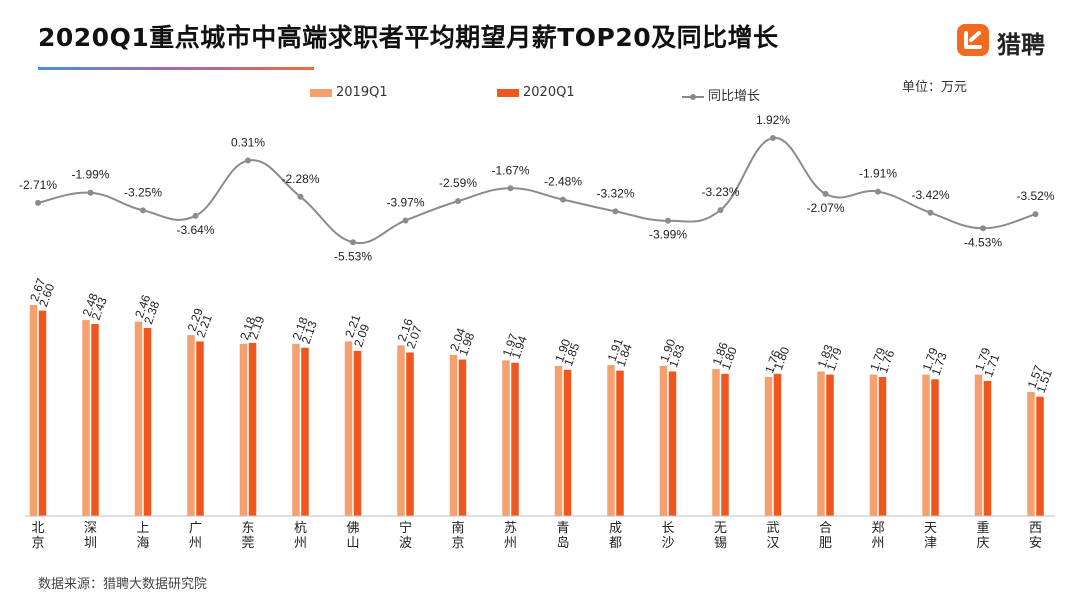 Image resolution: width=1080 pixels, height=608 pixels. I want to click on category-label: 佛, so click(352, 528).